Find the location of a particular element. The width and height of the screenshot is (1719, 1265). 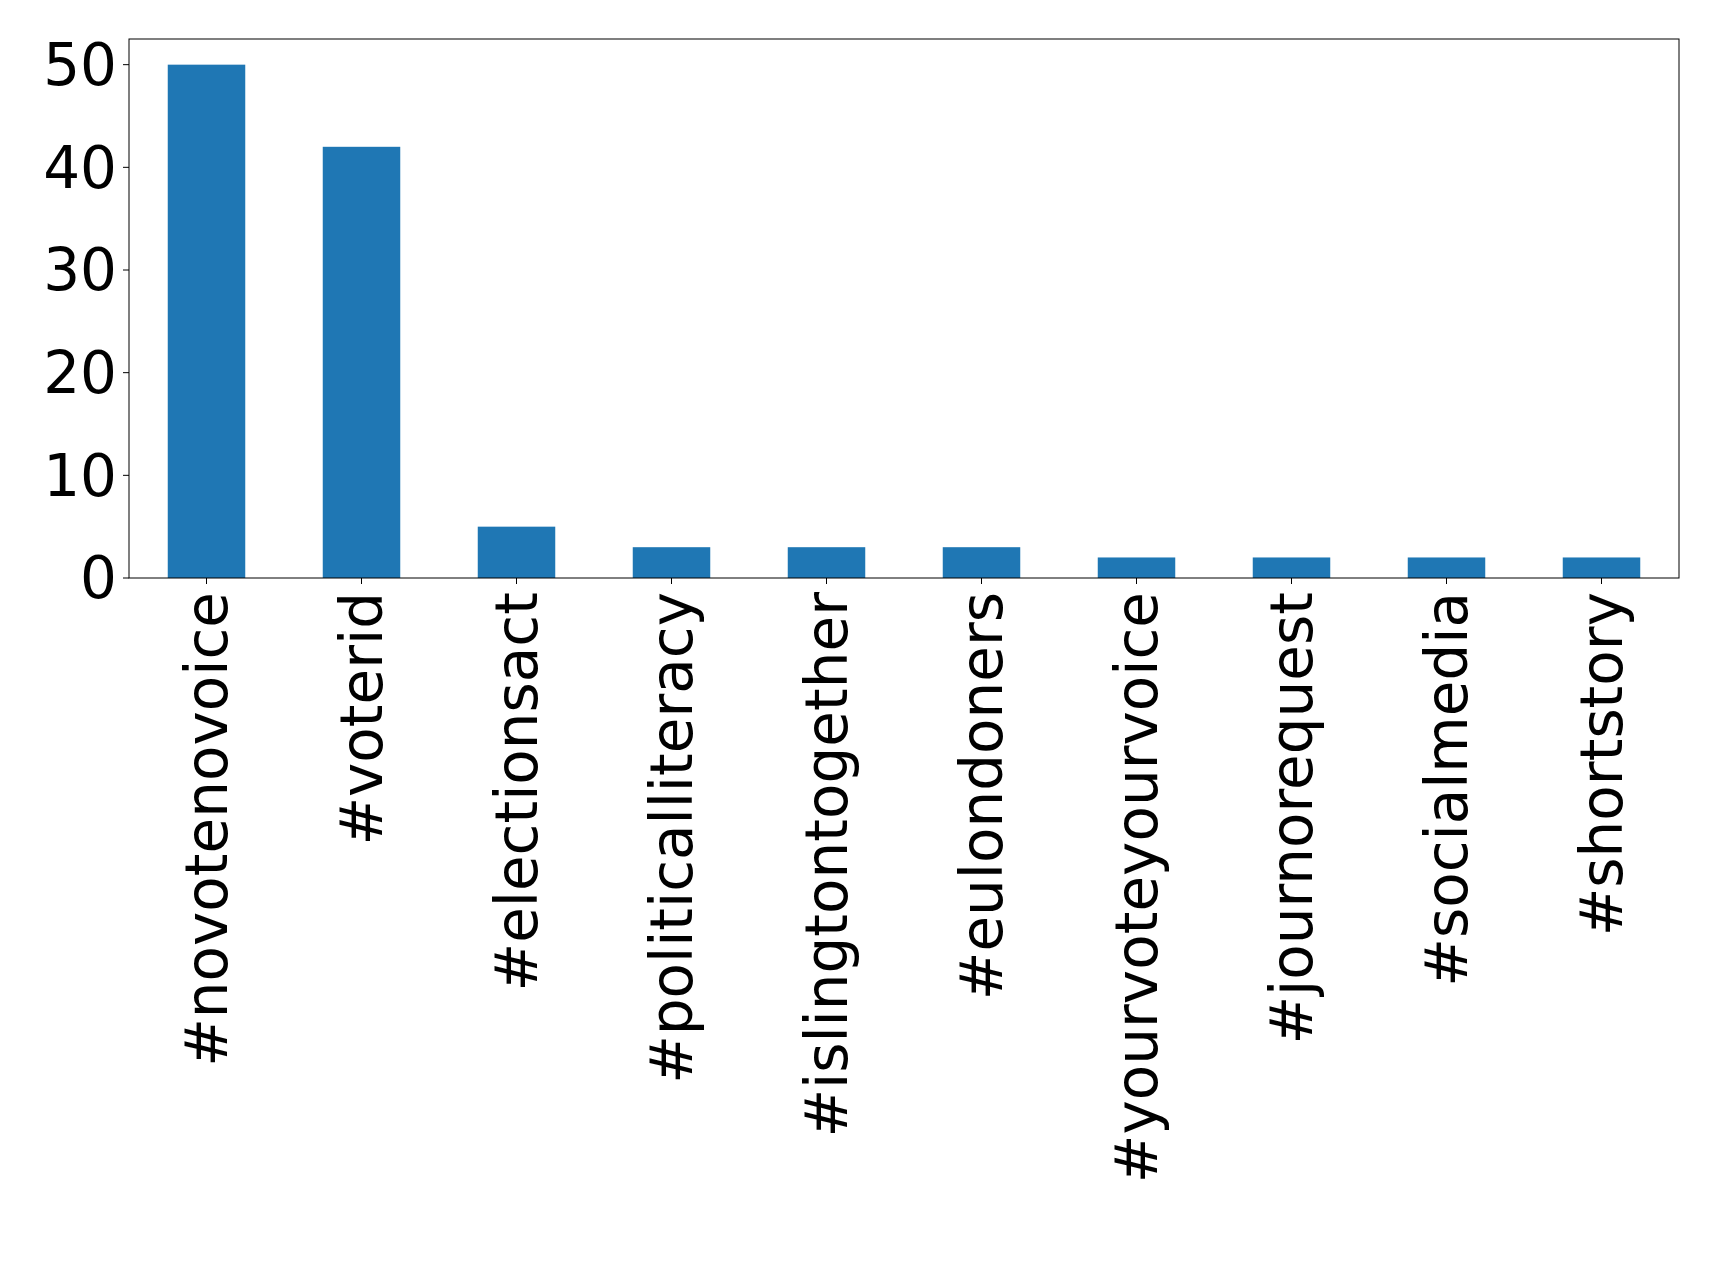

y-tick-label: 30 is located at coordinates (80, 270).